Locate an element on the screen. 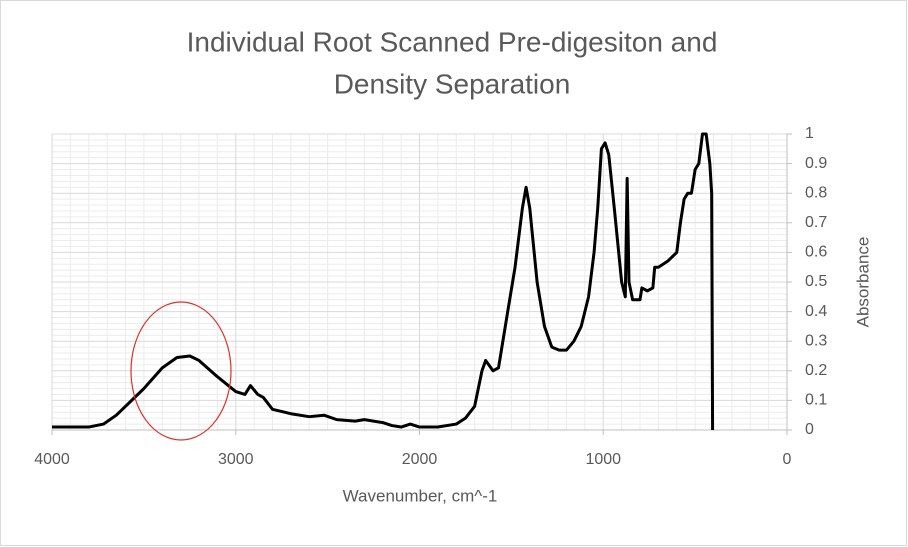 This screenshot has width=908, height=547. y-tick-label: 0 is located at coordinates (809, 429).